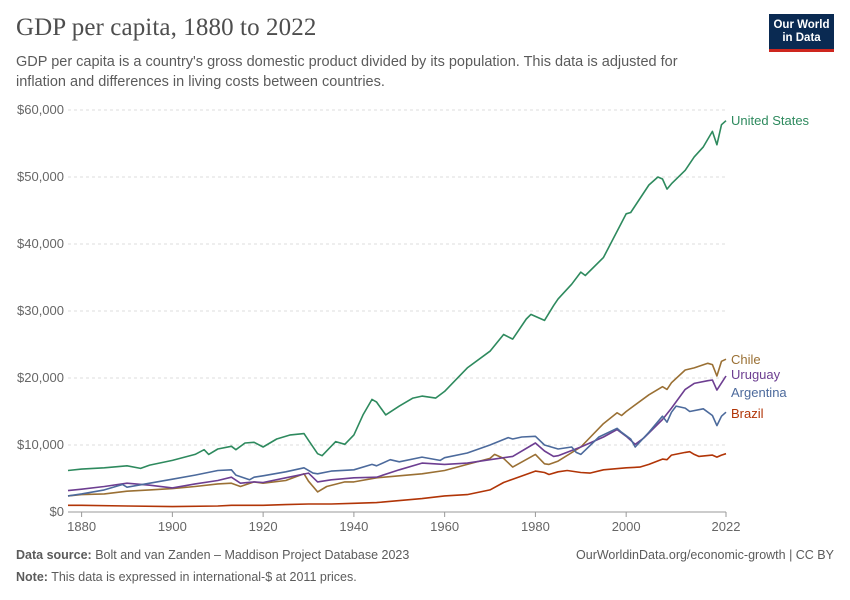 Image resolution: width=850 pixels, height=600 pixels. Describe the element at coordinates (81, 526) in the screenshot. I see `x-tick-label: 1880` at that location.